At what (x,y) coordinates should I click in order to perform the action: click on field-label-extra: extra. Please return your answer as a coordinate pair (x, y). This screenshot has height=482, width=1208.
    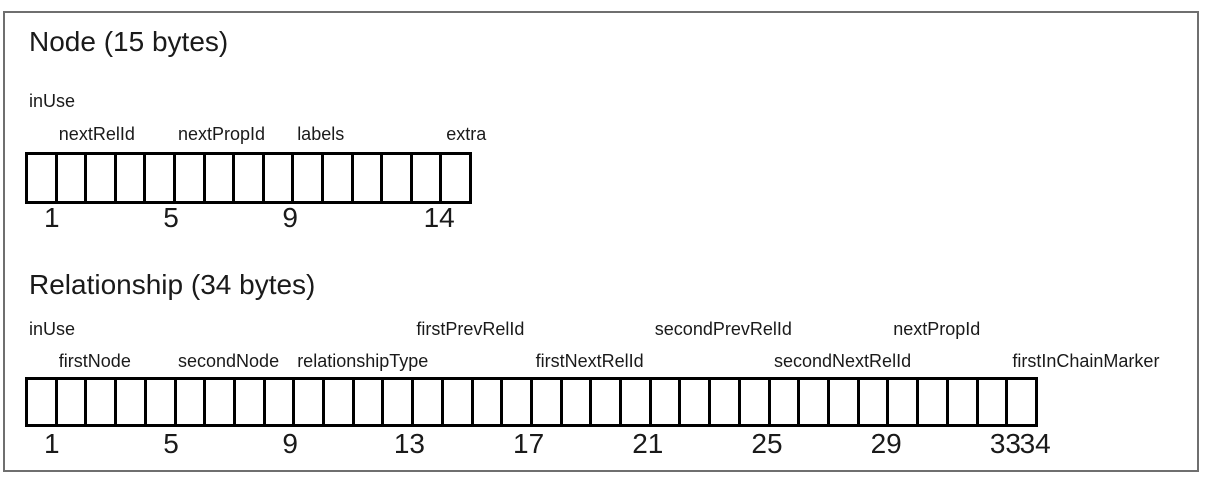
    Looking at the image, I should click on (466, 134).